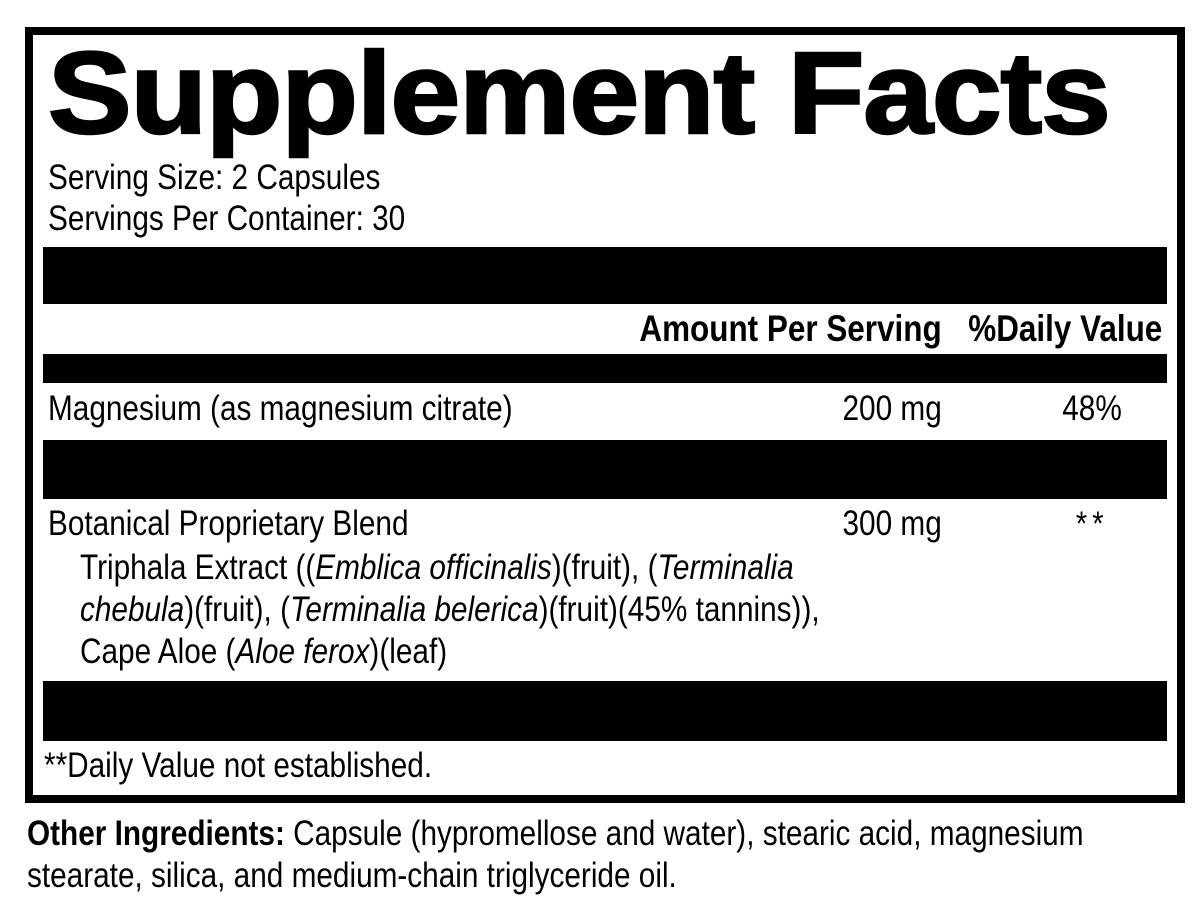  Describe the element at coordinates (1064, 328) in the screenshot. I see `daily-value-header: %Daily Value` at that location.